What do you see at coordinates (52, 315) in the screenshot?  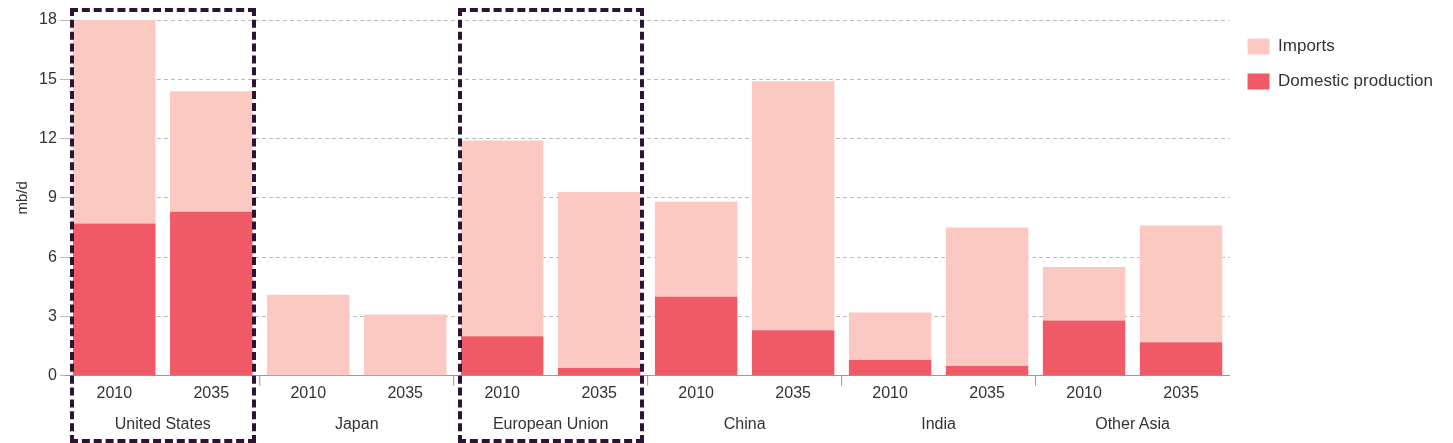 I see `y-tick-label: 3` at bounding box center [52, 315].